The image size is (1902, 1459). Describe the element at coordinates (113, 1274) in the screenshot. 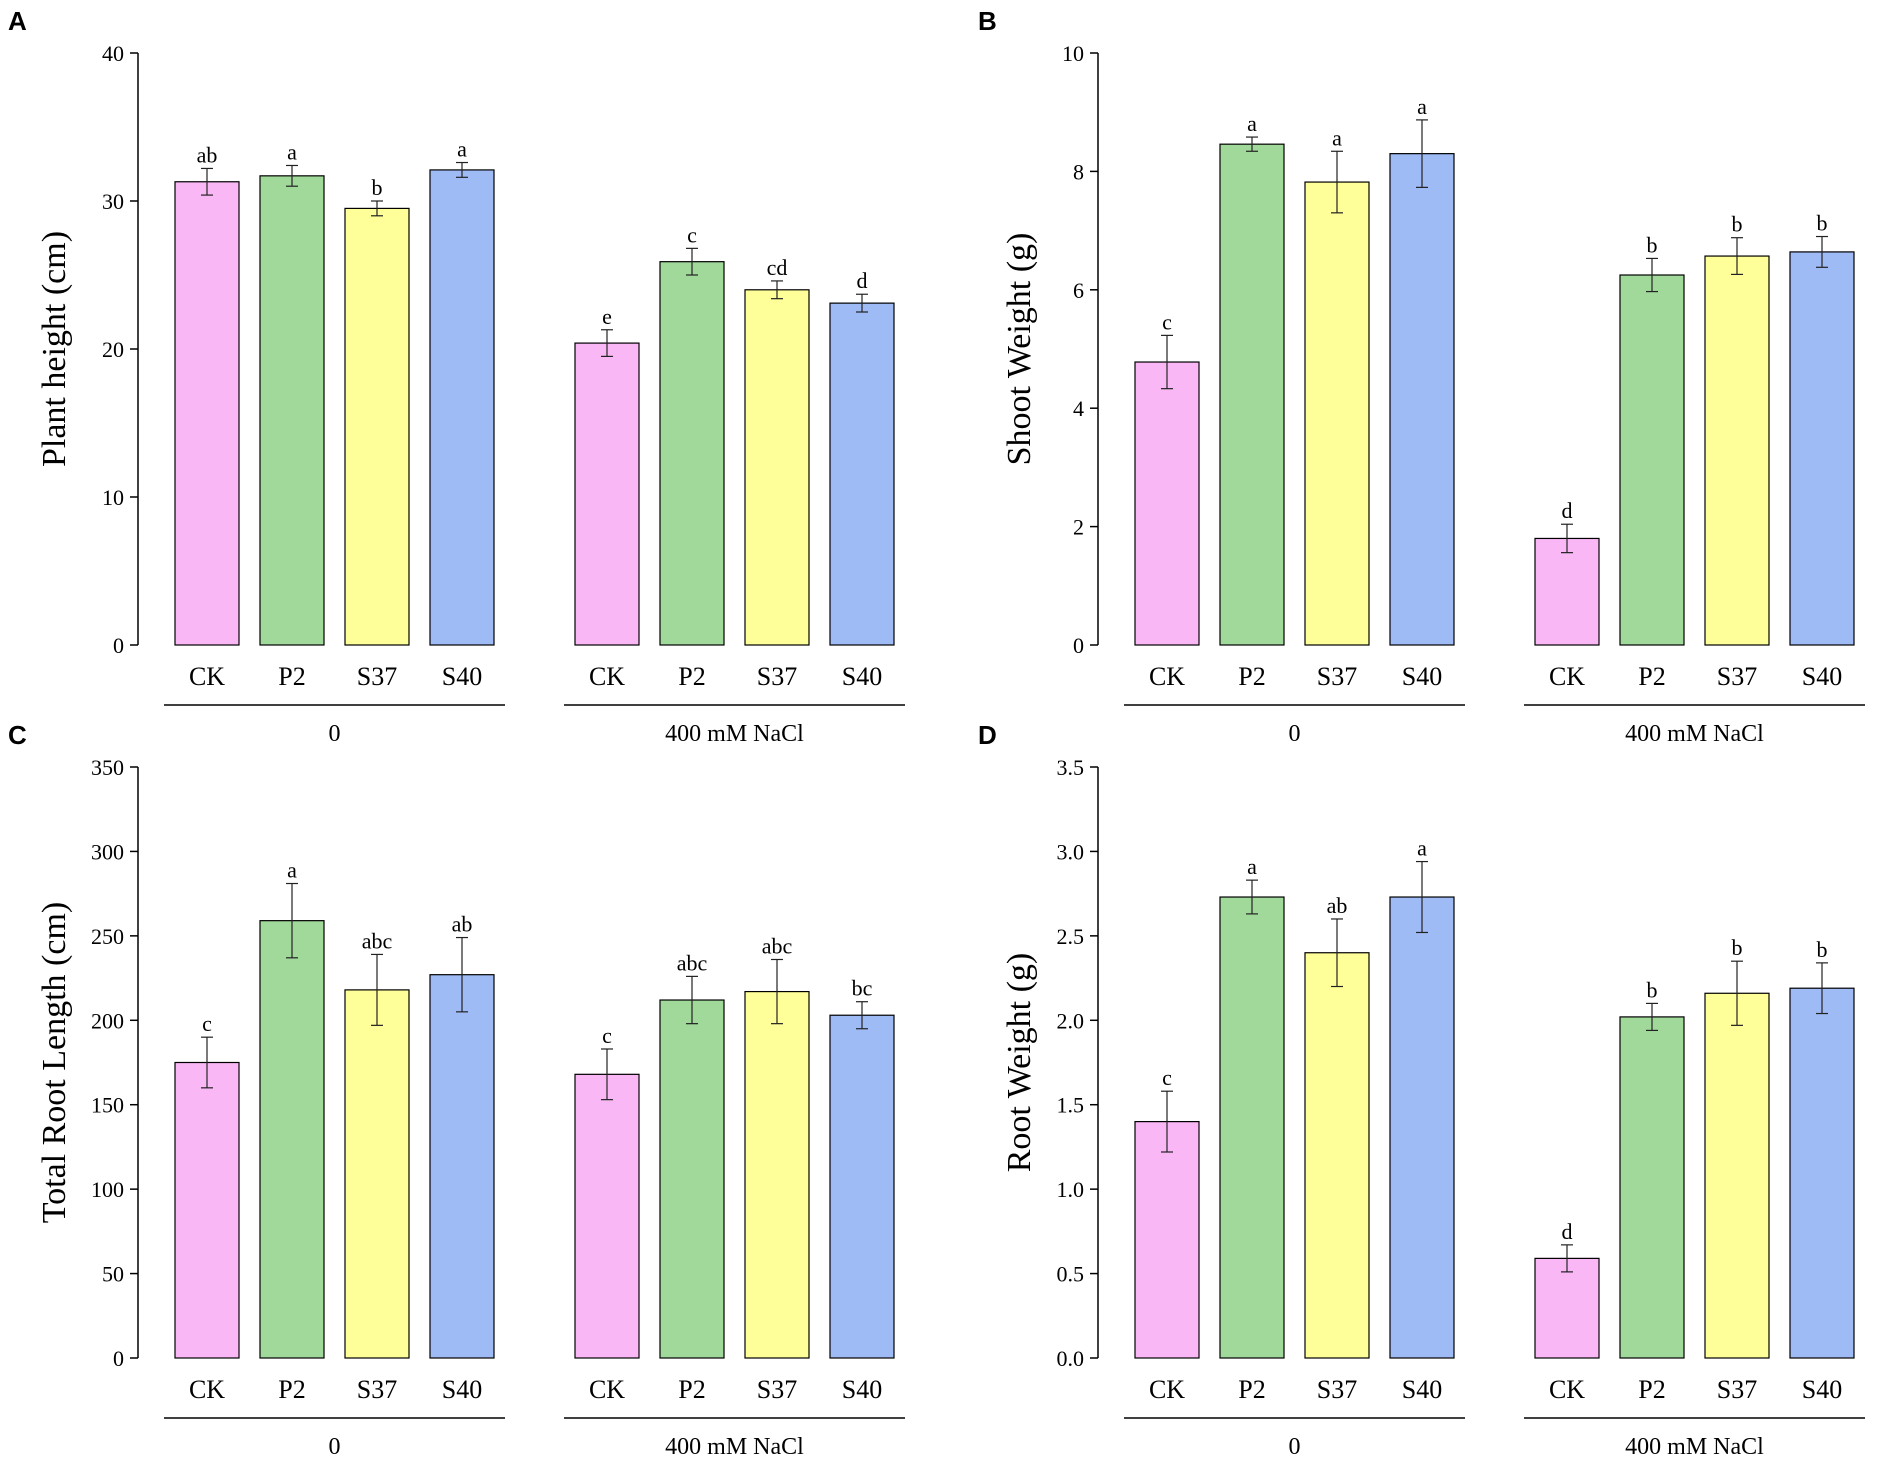

I see `y-tick-label: 50` at that location.